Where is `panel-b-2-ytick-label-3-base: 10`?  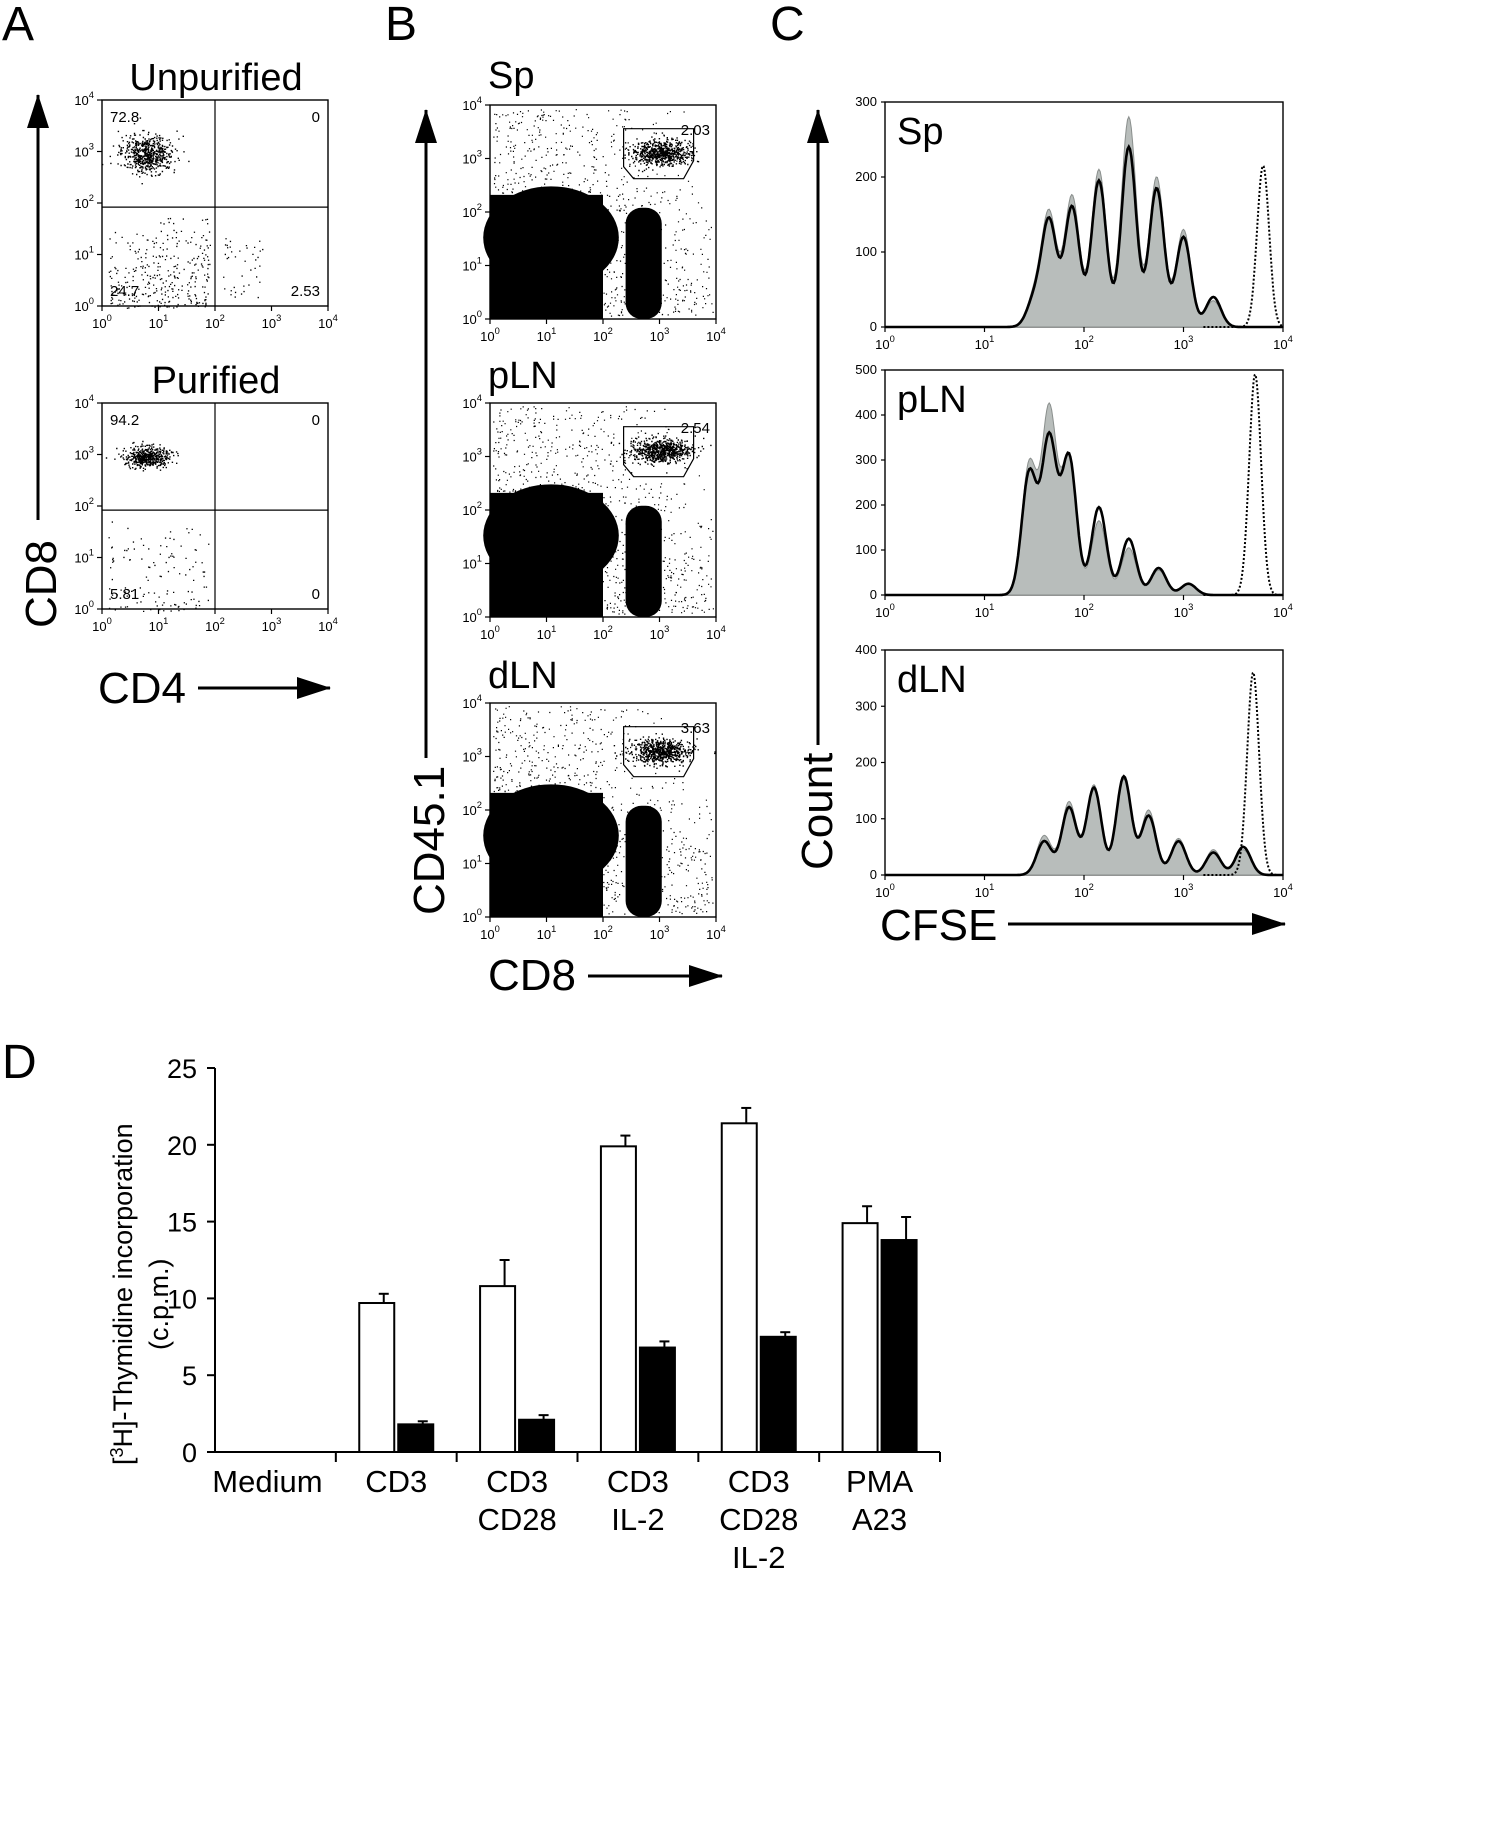 panel-b-2-ytick-label-3-base: 10 is located at coordinates (469, 757).